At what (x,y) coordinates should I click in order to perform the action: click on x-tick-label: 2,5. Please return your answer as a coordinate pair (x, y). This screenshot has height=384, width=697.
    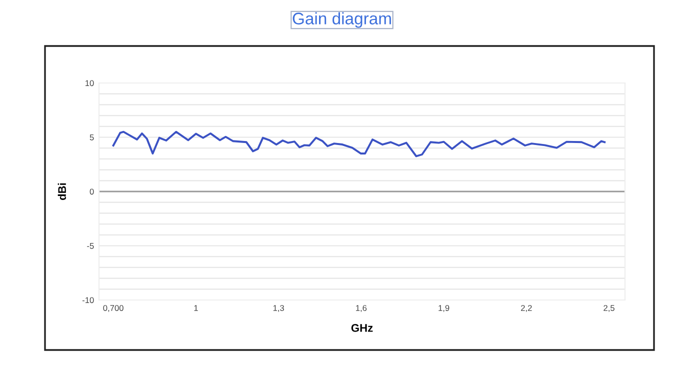
    Looking at the image, I should click on (609, 308).